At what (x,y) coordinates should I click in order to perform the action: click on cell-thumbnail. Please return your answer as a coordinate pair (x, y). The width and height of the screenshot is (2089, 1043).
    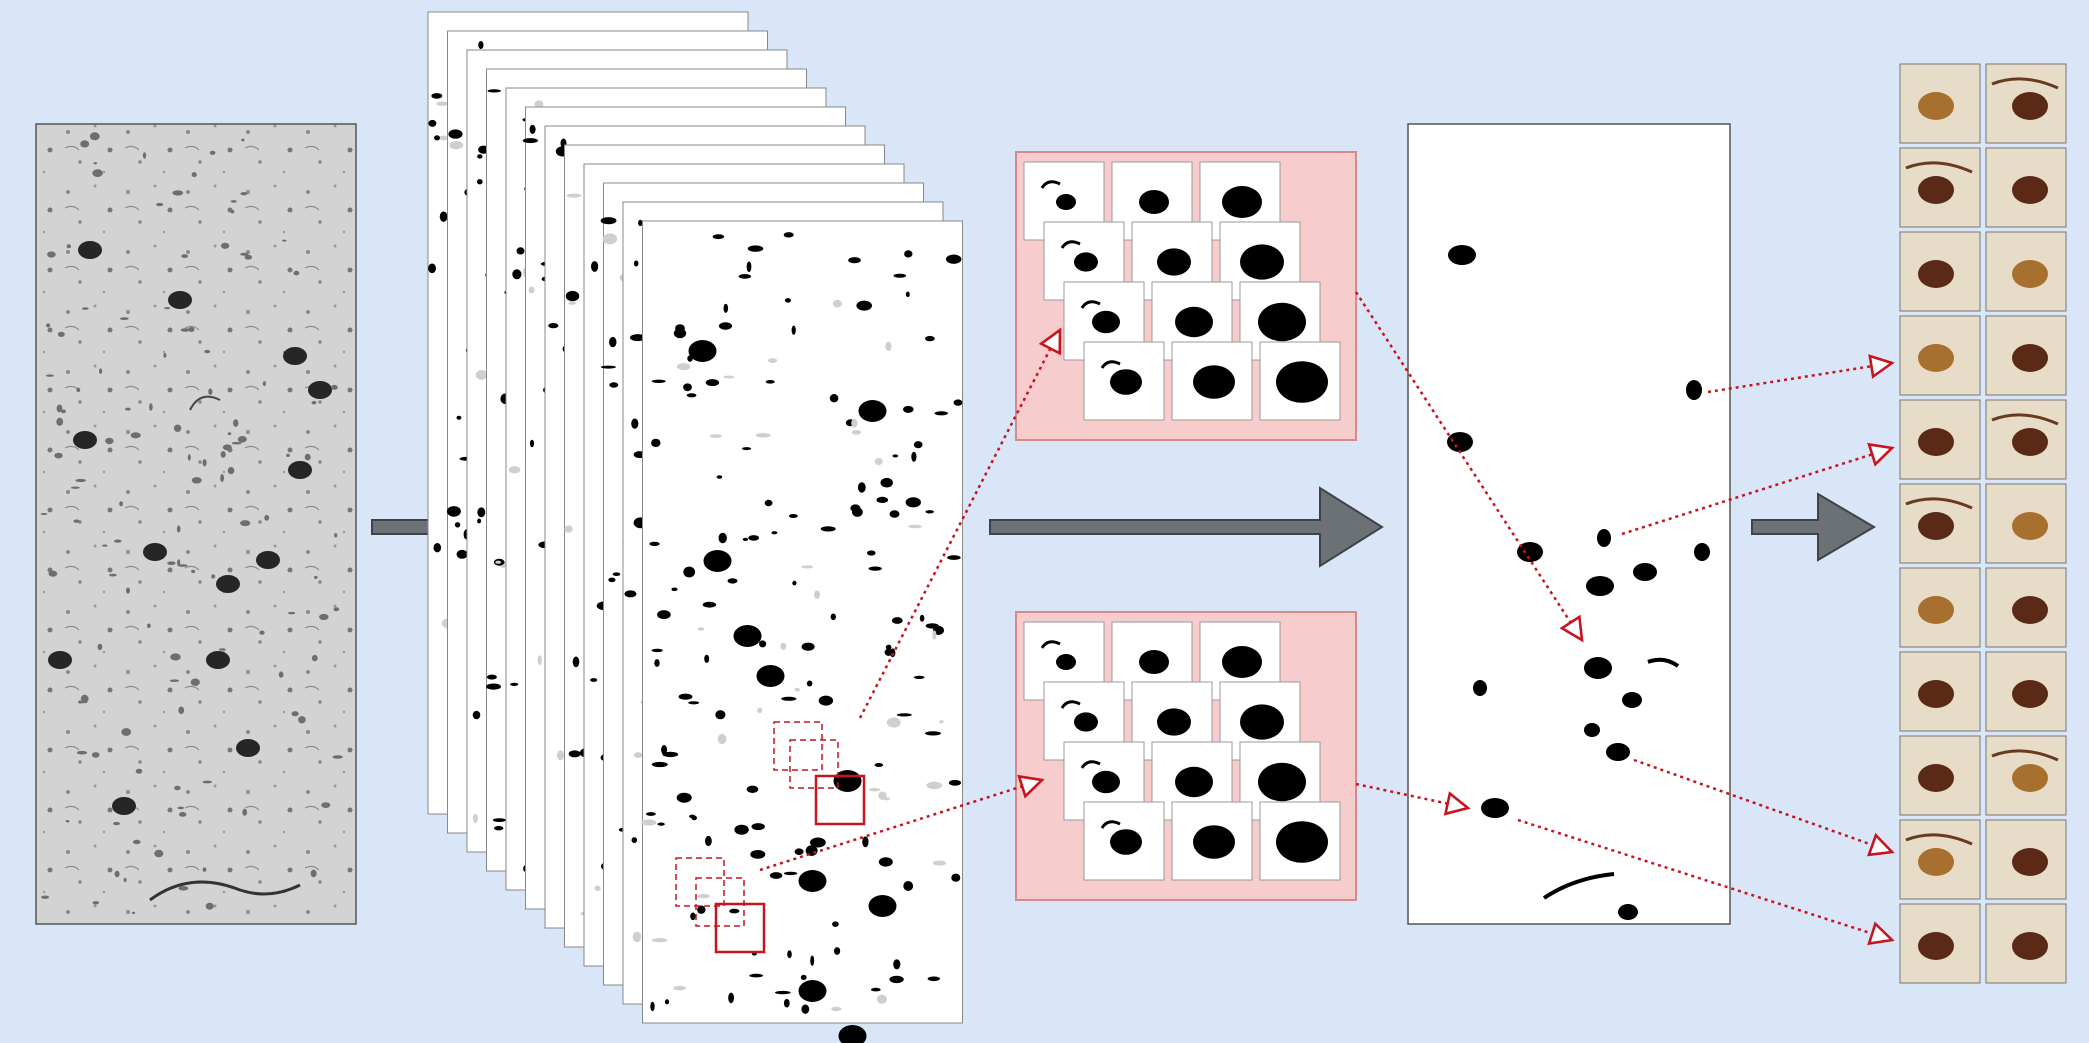
    Looking at the image, I should click on (1940, 859).